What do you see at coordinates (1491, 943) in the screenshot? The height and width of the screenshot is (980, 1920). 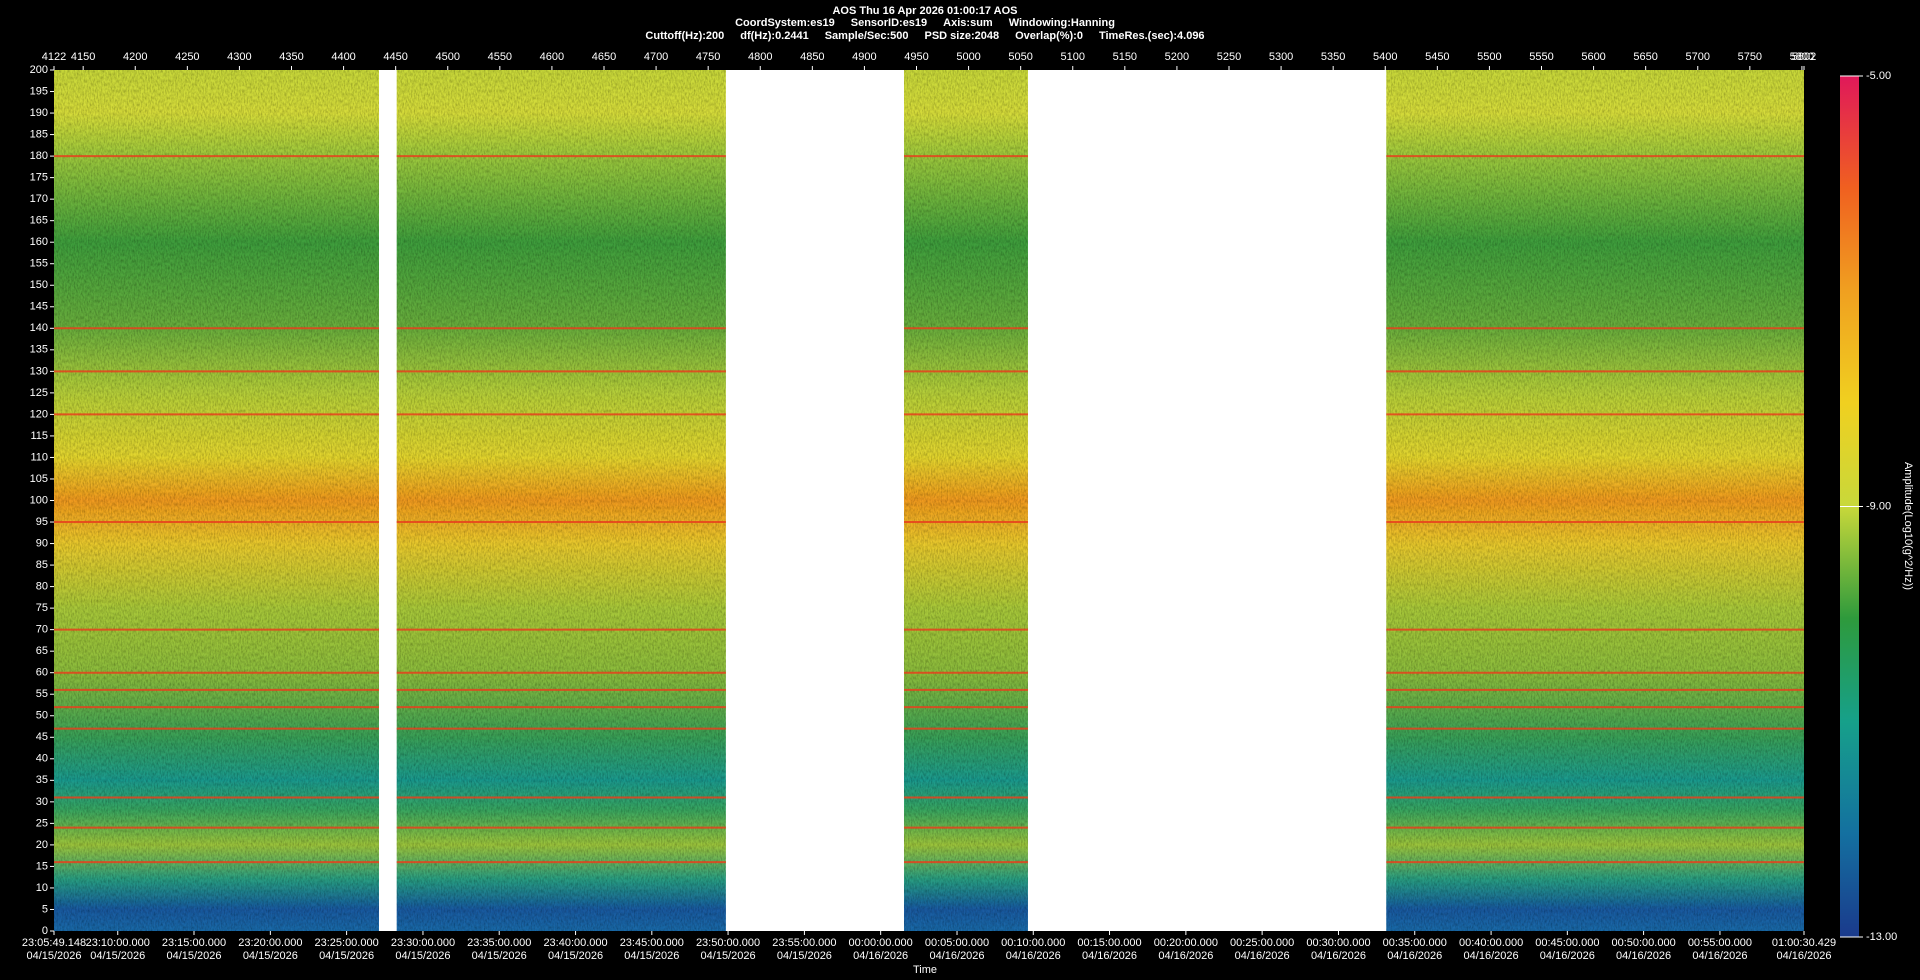 I see `time-tick-label: 00:40:00.000` at bounding box center [1491, 943].